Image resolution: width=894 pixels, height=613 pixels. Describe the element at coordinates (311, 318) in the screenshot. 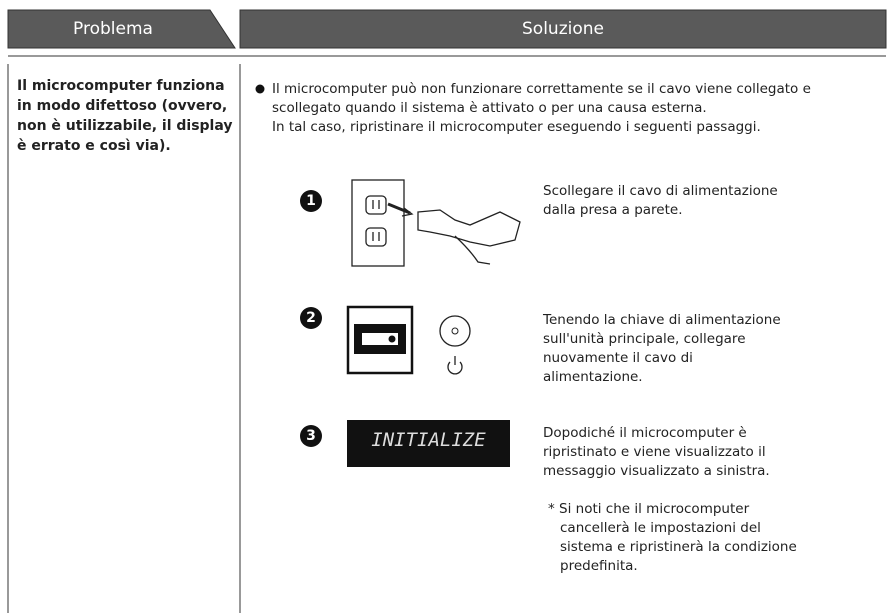

I see `step-number: 2` at that location.